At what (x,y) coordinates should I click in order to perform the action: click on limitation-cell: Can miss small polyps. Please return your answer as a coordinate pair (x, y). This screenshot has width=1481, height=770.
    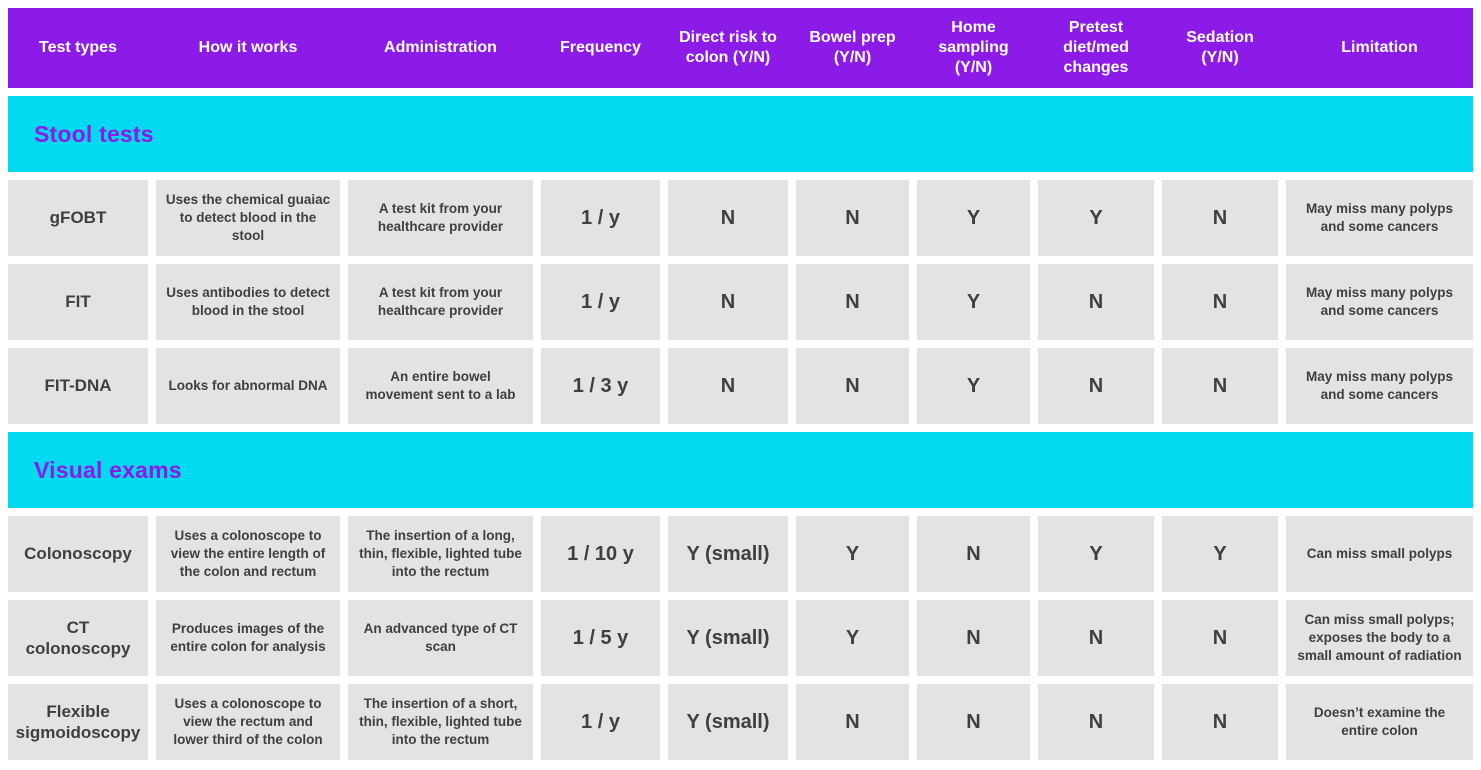
    Looking at the image, I should click on (1379, 554).